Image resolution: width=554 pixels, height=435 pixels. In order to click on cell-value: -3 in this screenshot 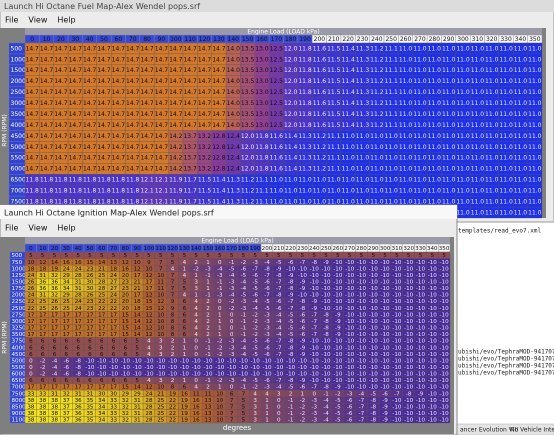, I will do `click(220, 296)`.